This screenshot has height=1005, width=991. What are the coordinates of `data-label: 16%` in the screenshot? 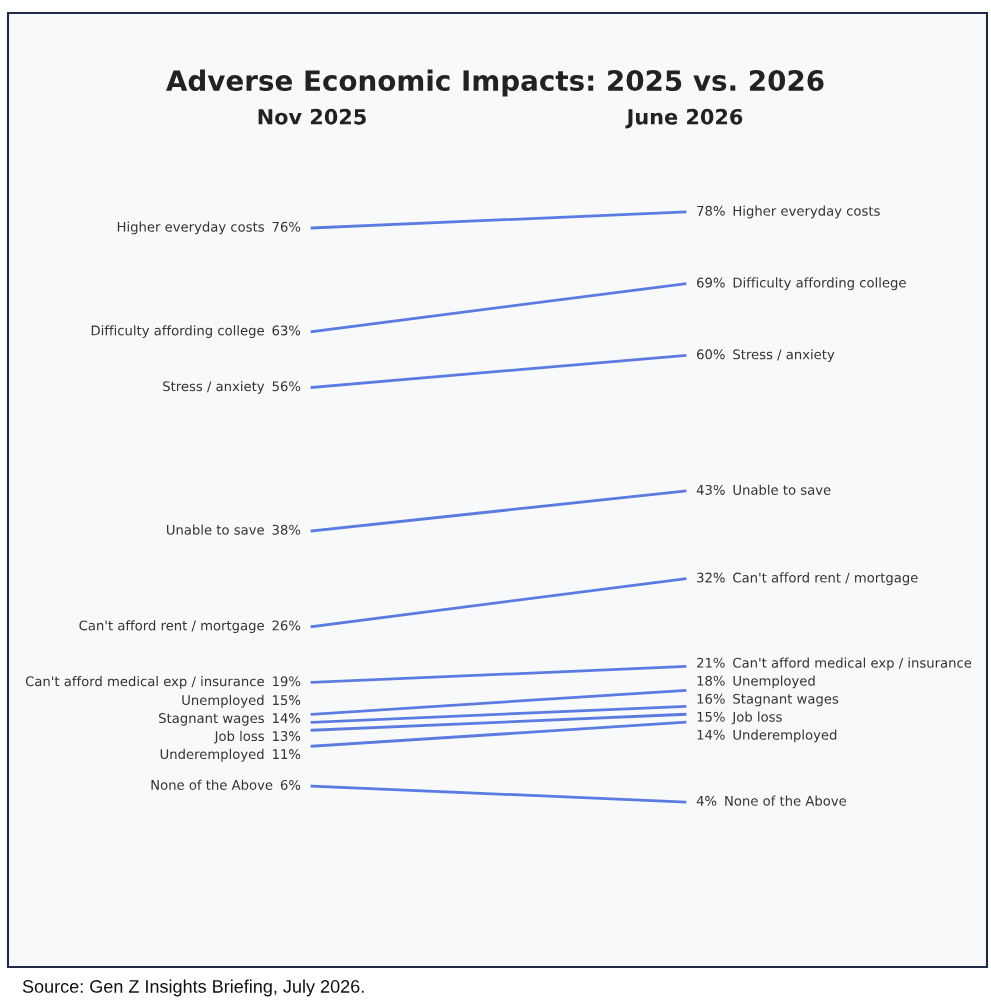 It's located at (711, 698).